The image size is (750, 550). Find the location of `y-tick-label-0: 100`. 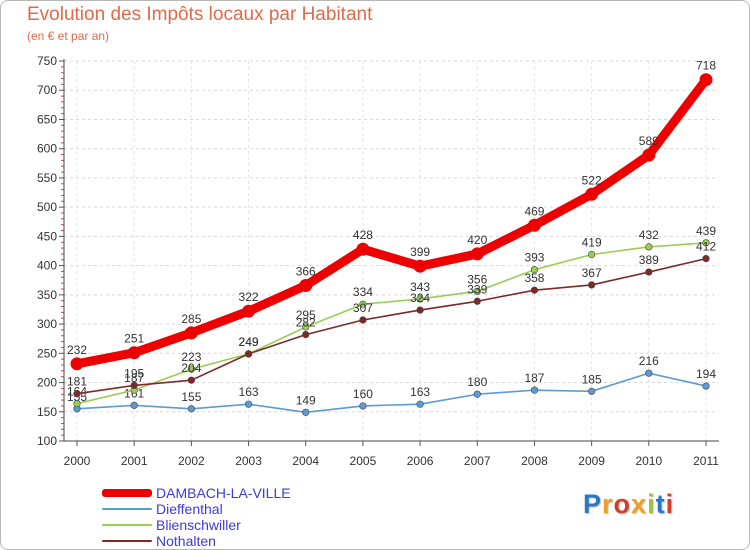

y-tick-label-0: 100 is located at coordinates (47, 441).